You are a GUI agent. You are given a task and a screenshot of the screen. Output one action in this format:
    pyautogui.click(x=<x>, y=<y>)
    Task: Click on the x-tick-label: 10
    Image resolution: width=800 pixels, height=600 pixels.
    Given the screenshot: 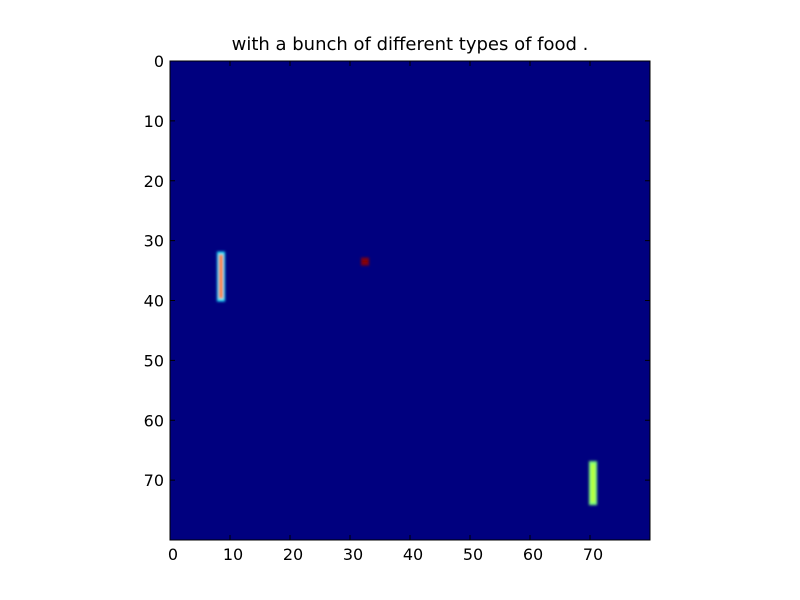 What is the action you would take?
    pyautogui.click(x=233, y=554)
    